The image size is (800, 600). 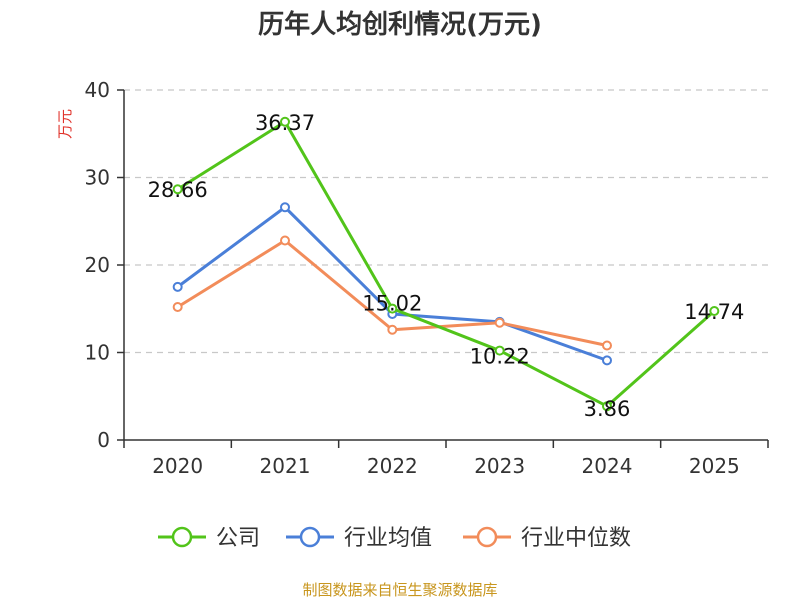 I want to click on x-tick-label: 2024, so click(x=607, y=466).